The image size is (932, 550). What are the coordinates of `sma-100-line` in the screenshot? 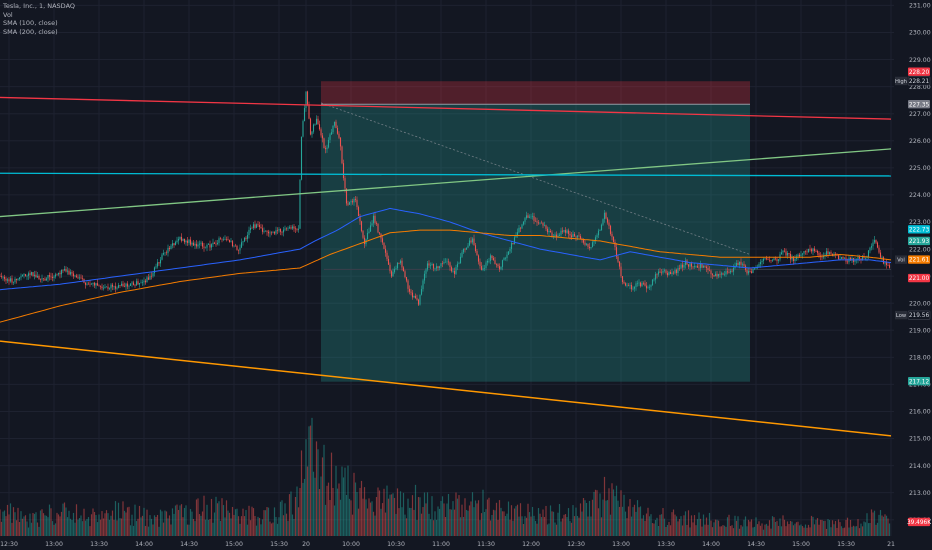 It's located at (446, 249).